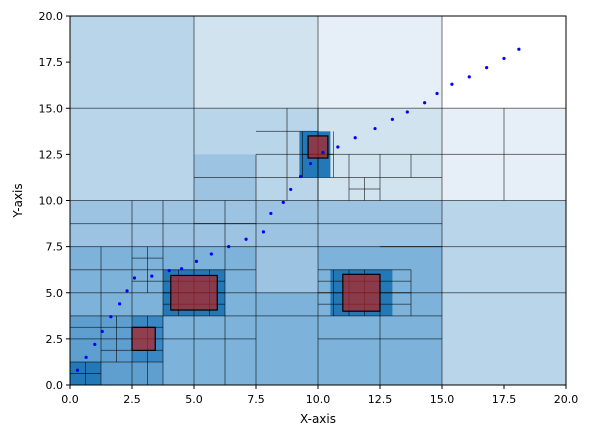  I want to click on x-axis-ticks: 0.0 2.5 5.0 7.5 10.0 12.5 15.0 17.5 20.0, so click(319, 395).